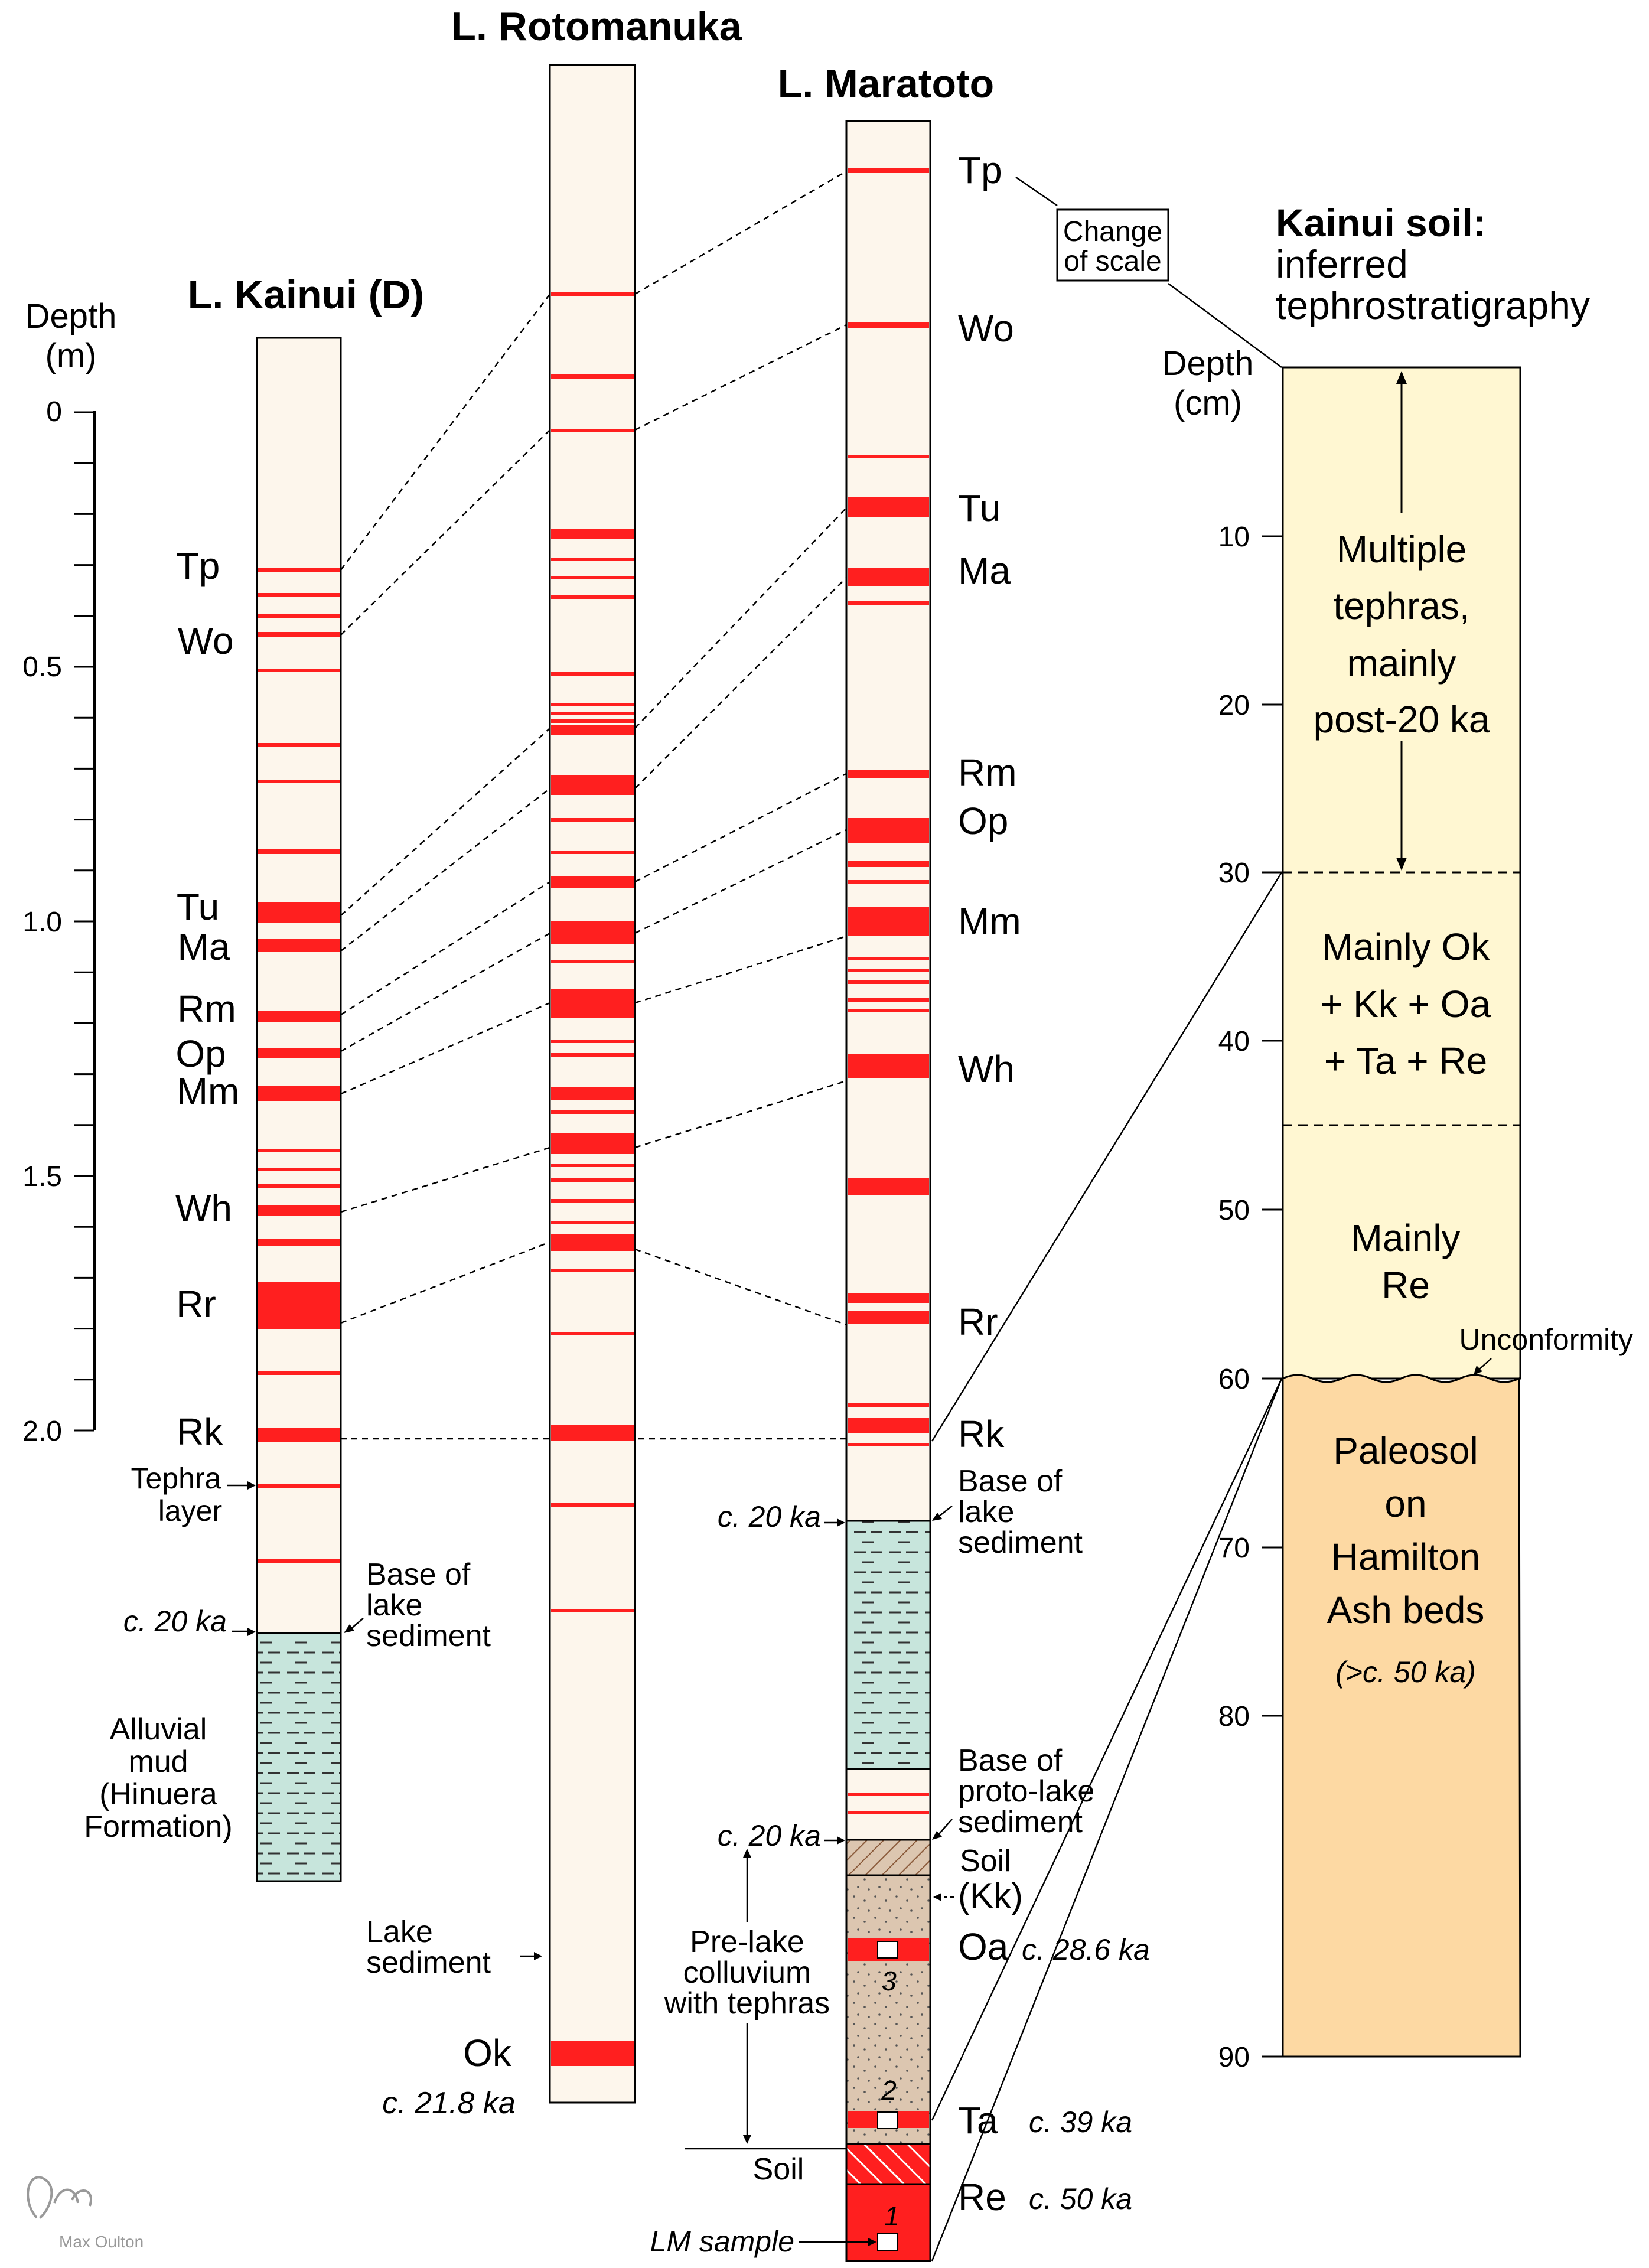 The image size is (1649, 2268). I want to click on tephra-label-tu: Tu, so click(198, 906).